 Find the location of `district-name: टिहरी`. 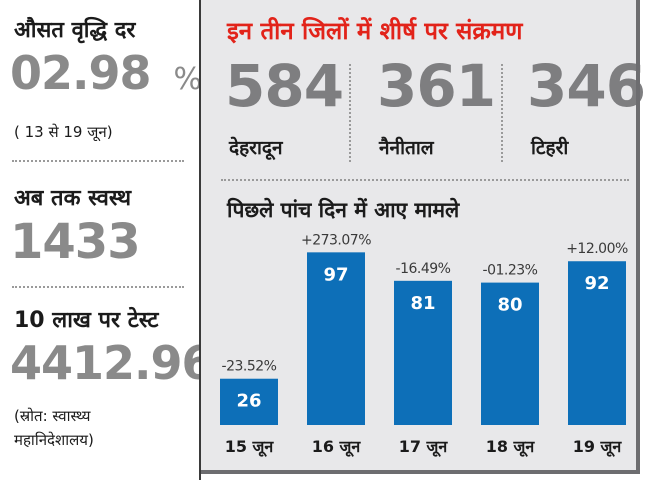

district-name: टिहरी is located at coordinates (550, 148).